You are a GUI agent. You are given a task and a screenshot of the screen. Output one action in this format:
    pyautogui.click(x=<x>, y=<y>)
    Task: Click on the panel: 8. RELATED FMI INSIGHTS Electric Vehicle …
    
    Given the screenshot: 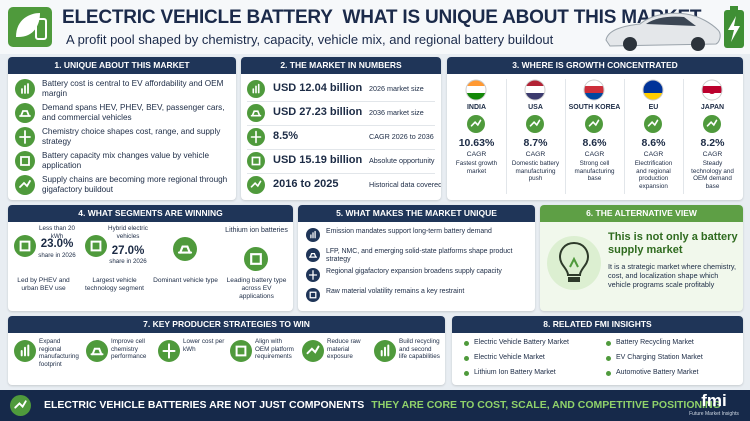 What is the action you would take?
    pyautogui.click(x=597, y=350)
    